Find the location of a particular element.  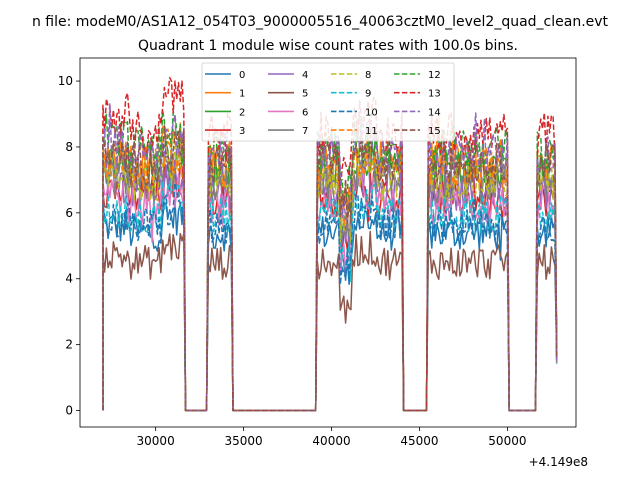

legend-label-15: 15 is located at coordinates (434, 131).